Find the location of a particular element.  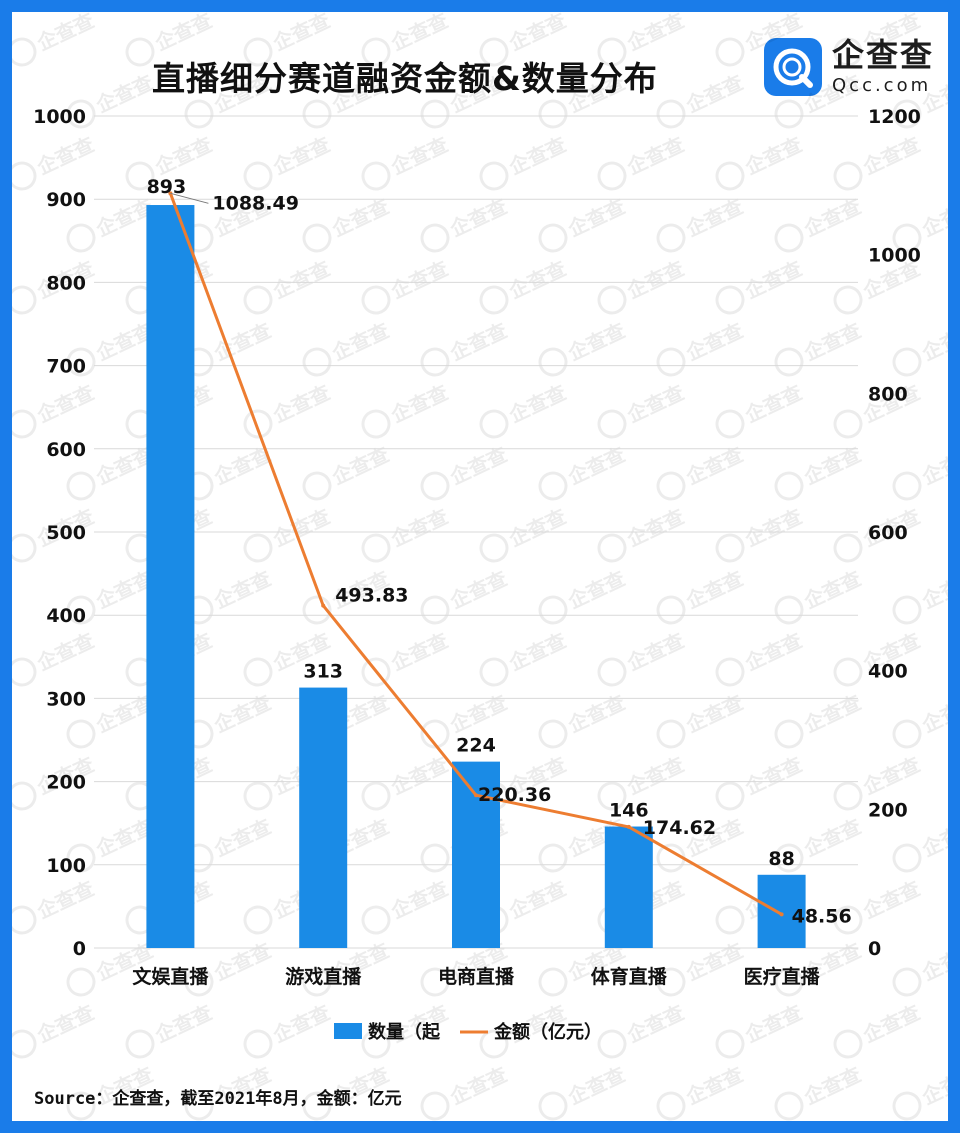

bar-value-label: 146 is located at coordinates (629, 811).